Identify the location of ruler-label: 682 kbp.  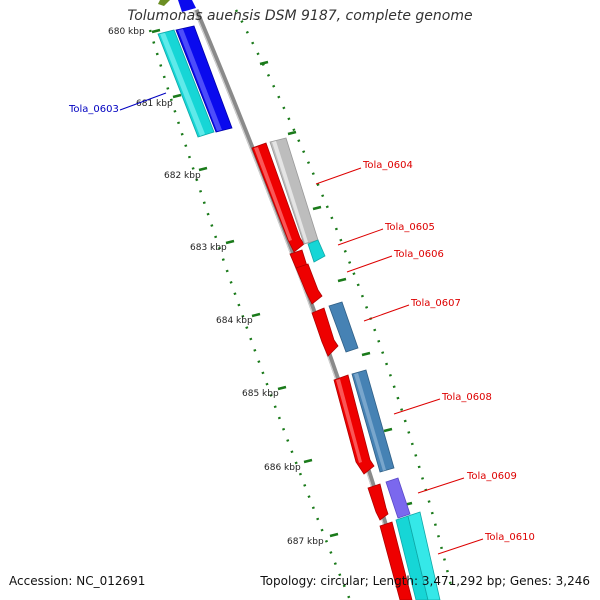
(182, 176).